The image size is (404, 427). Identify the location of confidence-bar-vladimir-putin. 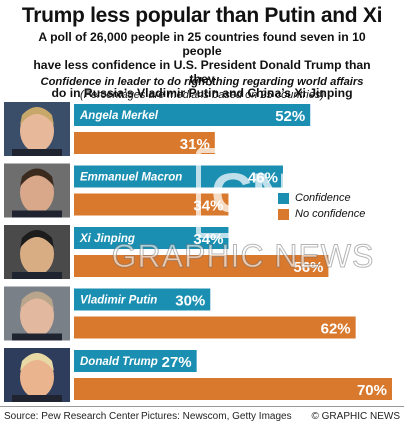
(142, 299).